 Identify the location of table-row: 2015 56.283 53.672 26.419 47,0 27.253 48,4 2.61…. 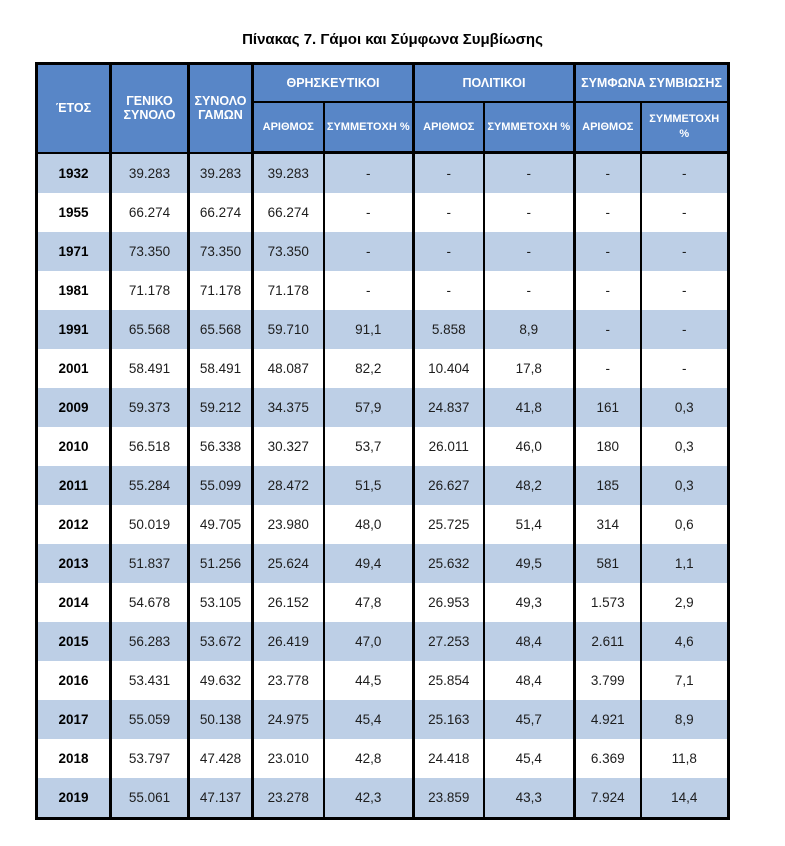
(382, 641).